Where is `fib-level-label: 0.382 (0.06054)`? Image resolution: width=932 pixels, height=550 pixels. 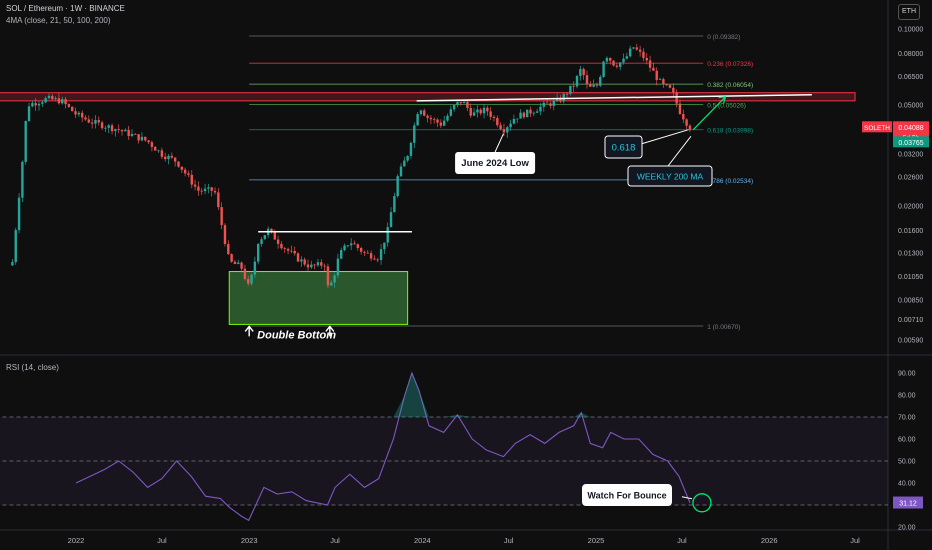
fib-level-label: 0.382 (0.06054) is located at coordinates (730, 85).